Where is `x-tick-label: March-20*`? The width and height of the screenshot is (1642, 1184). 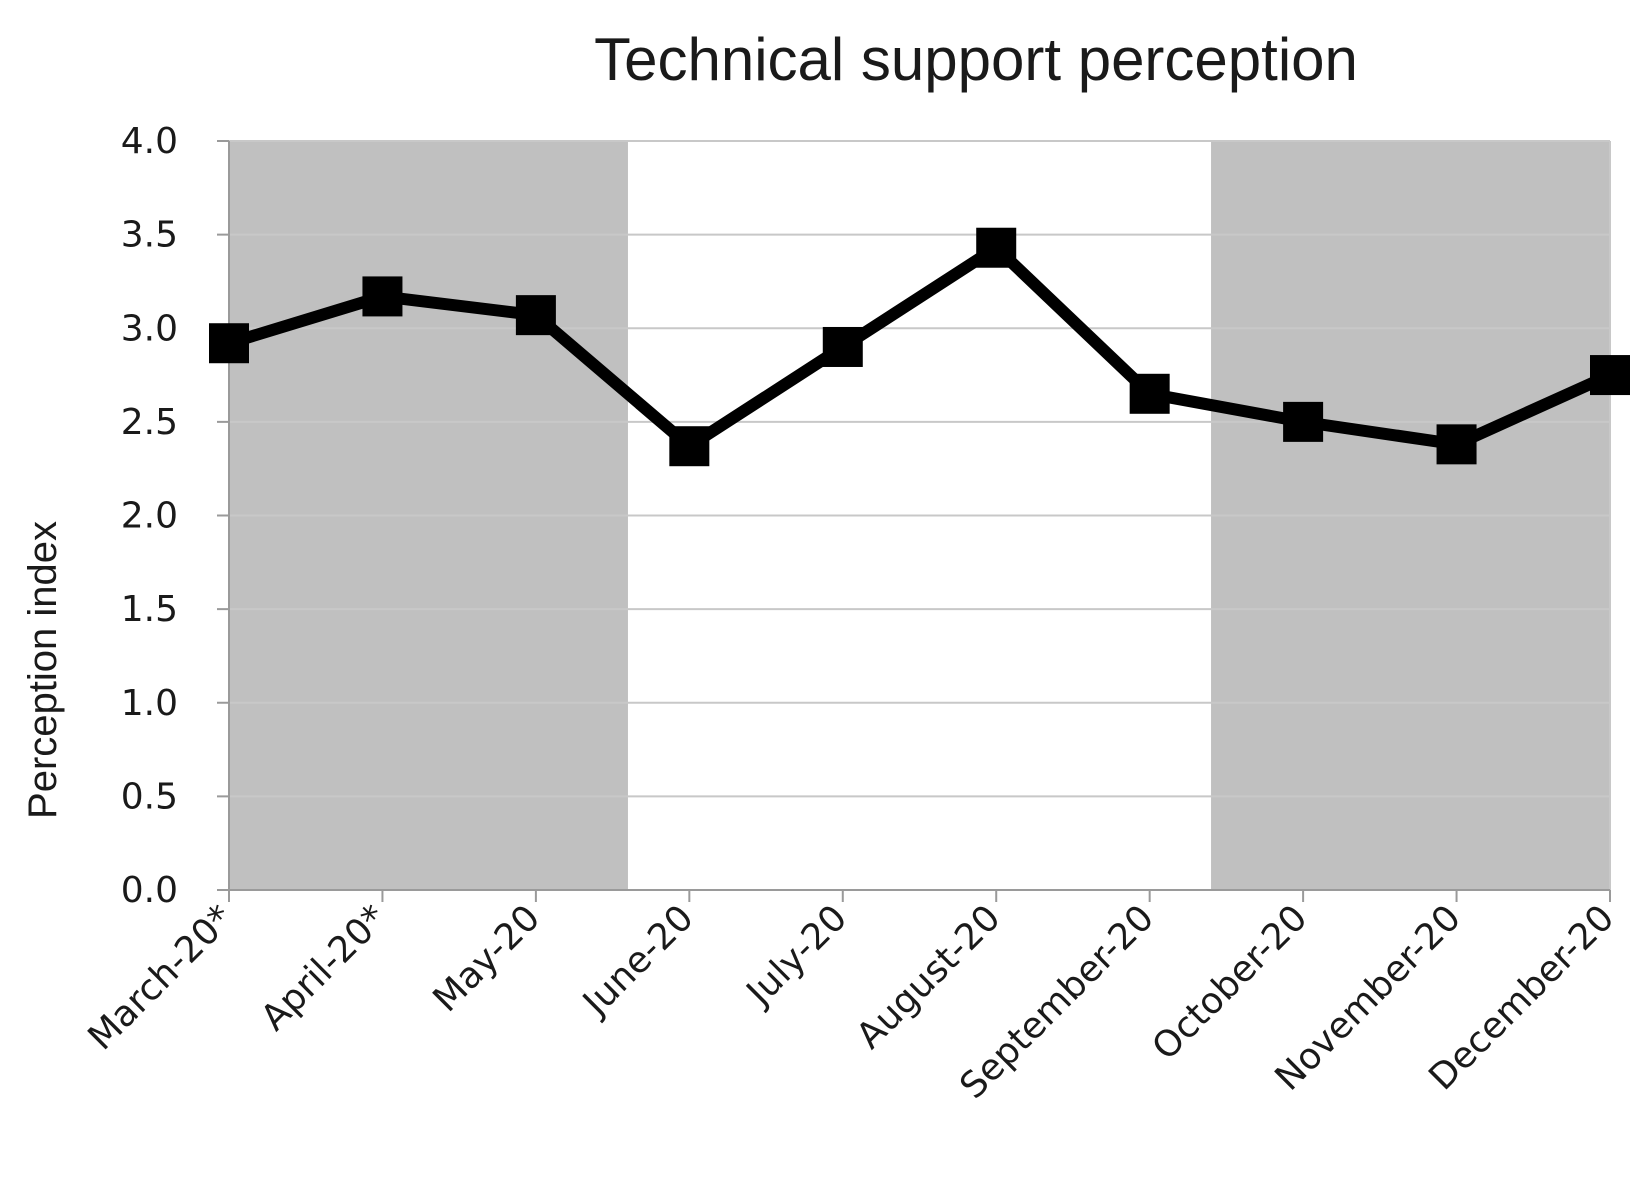 x-tick-label: March-20* is located at coordinates (160, 977).